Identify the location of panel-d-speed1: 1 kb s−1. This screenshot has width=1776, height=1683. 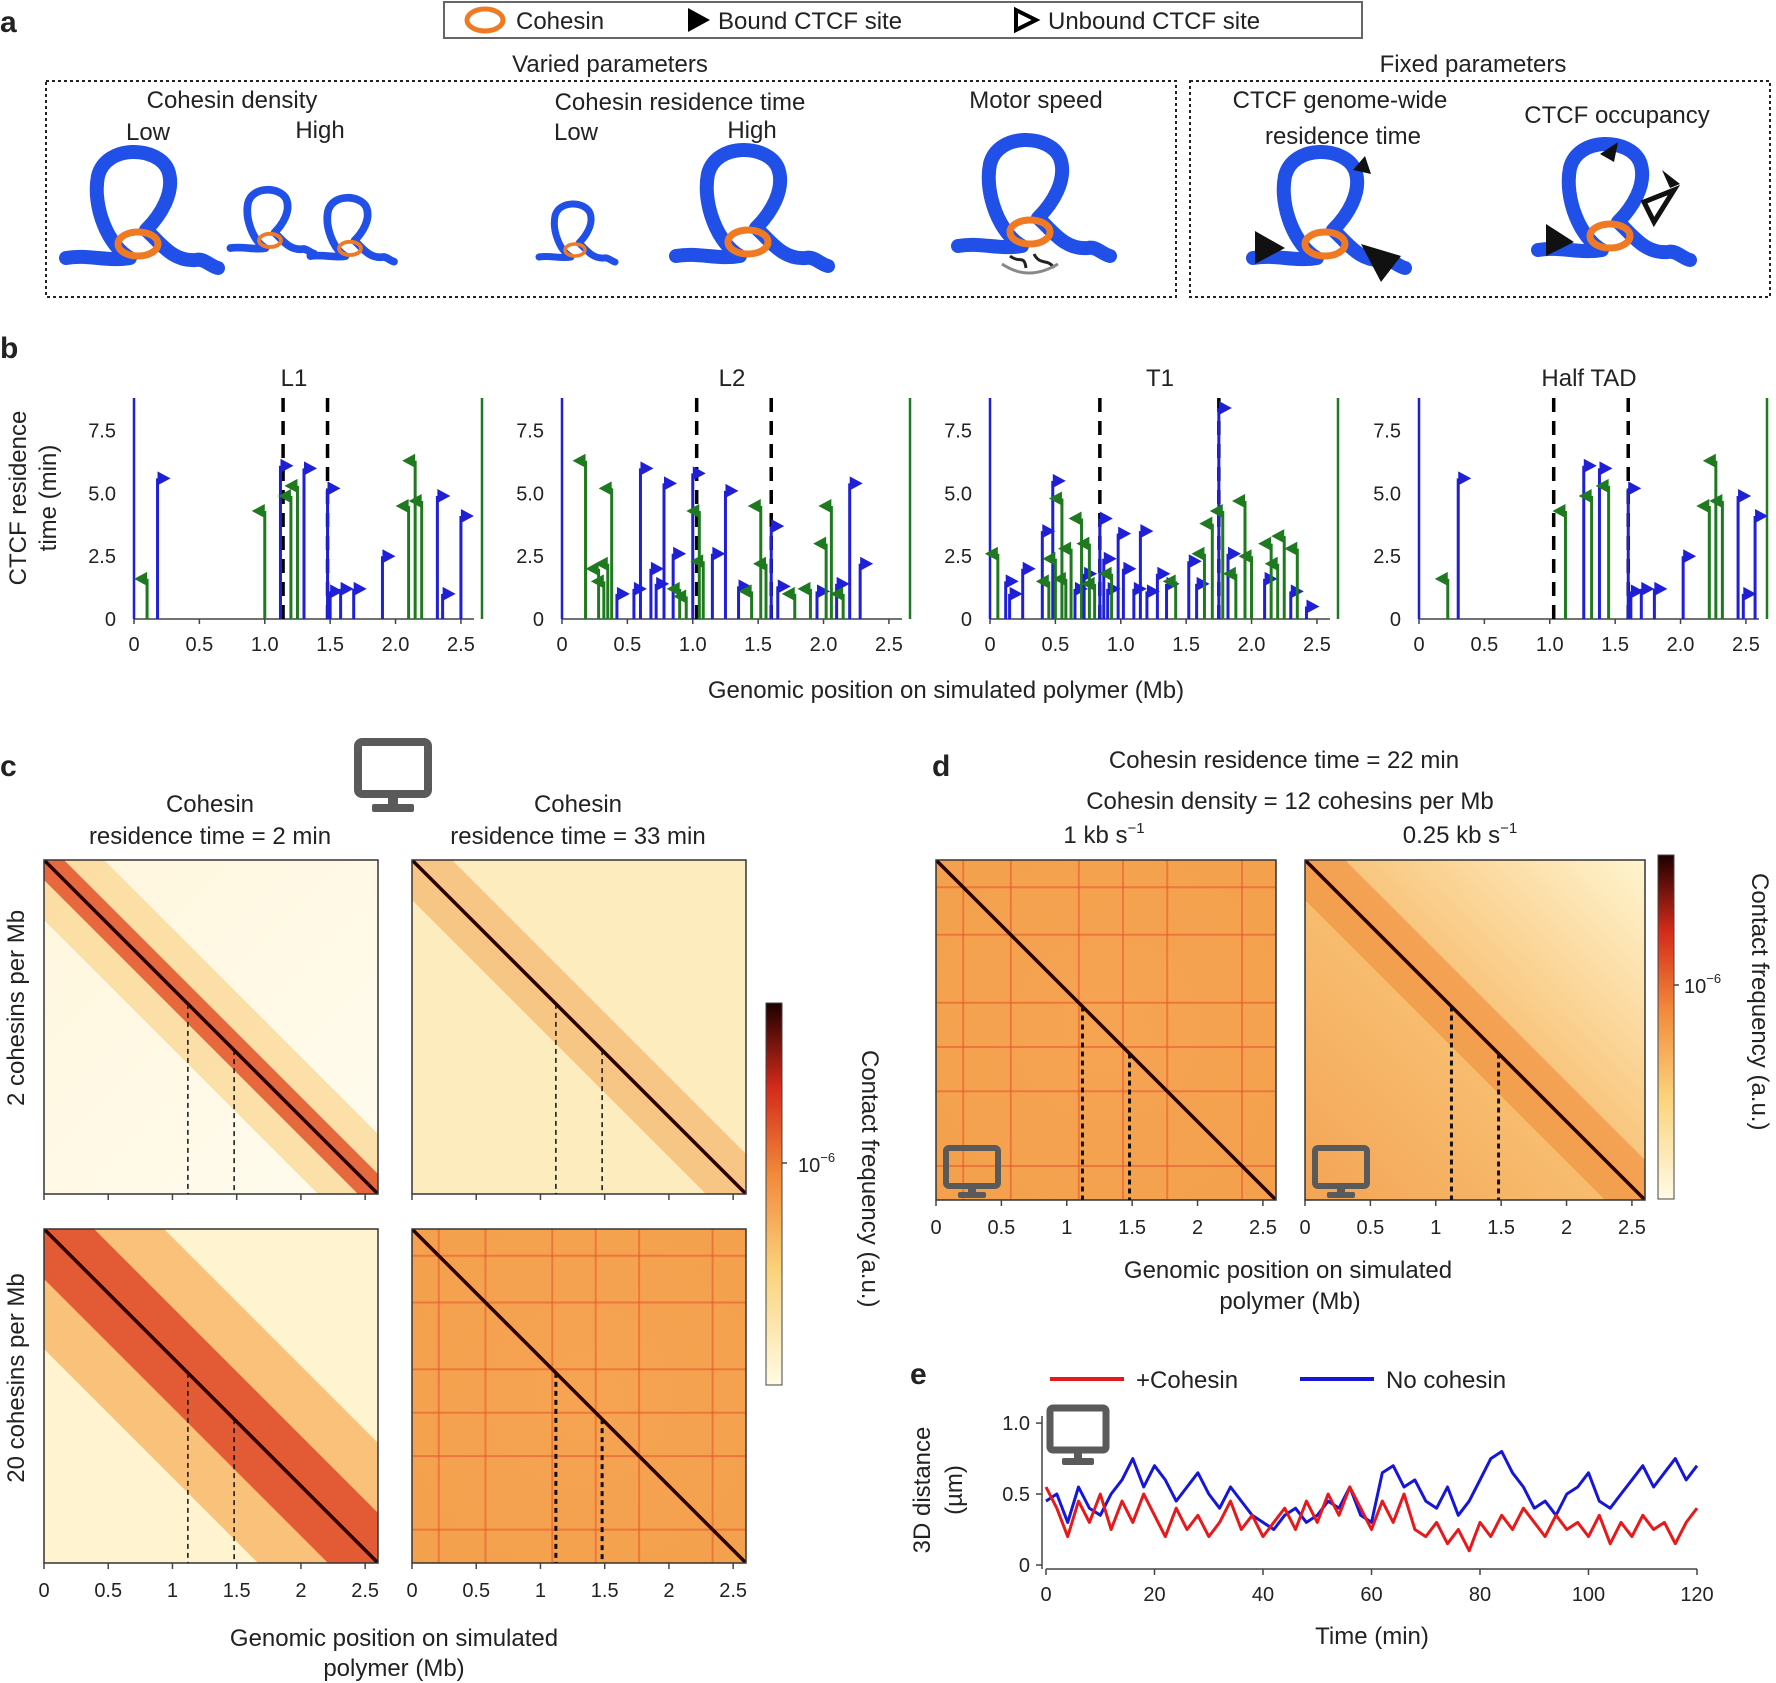
(1103, 834).